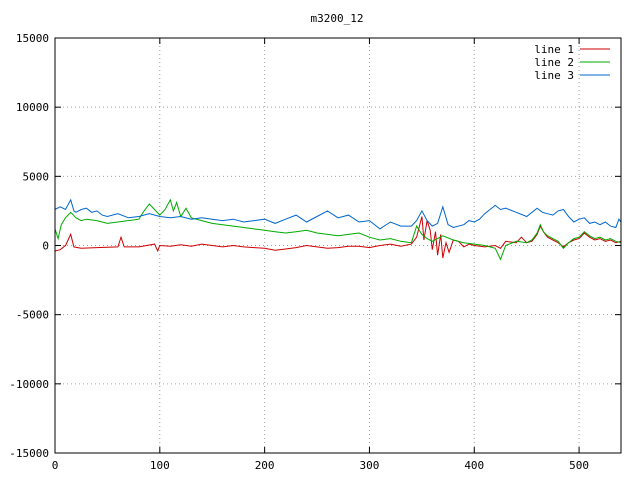  Describe the element at coordinates (554, 62) in the screenshot. I see `legend-label-2: line 2` at that location.